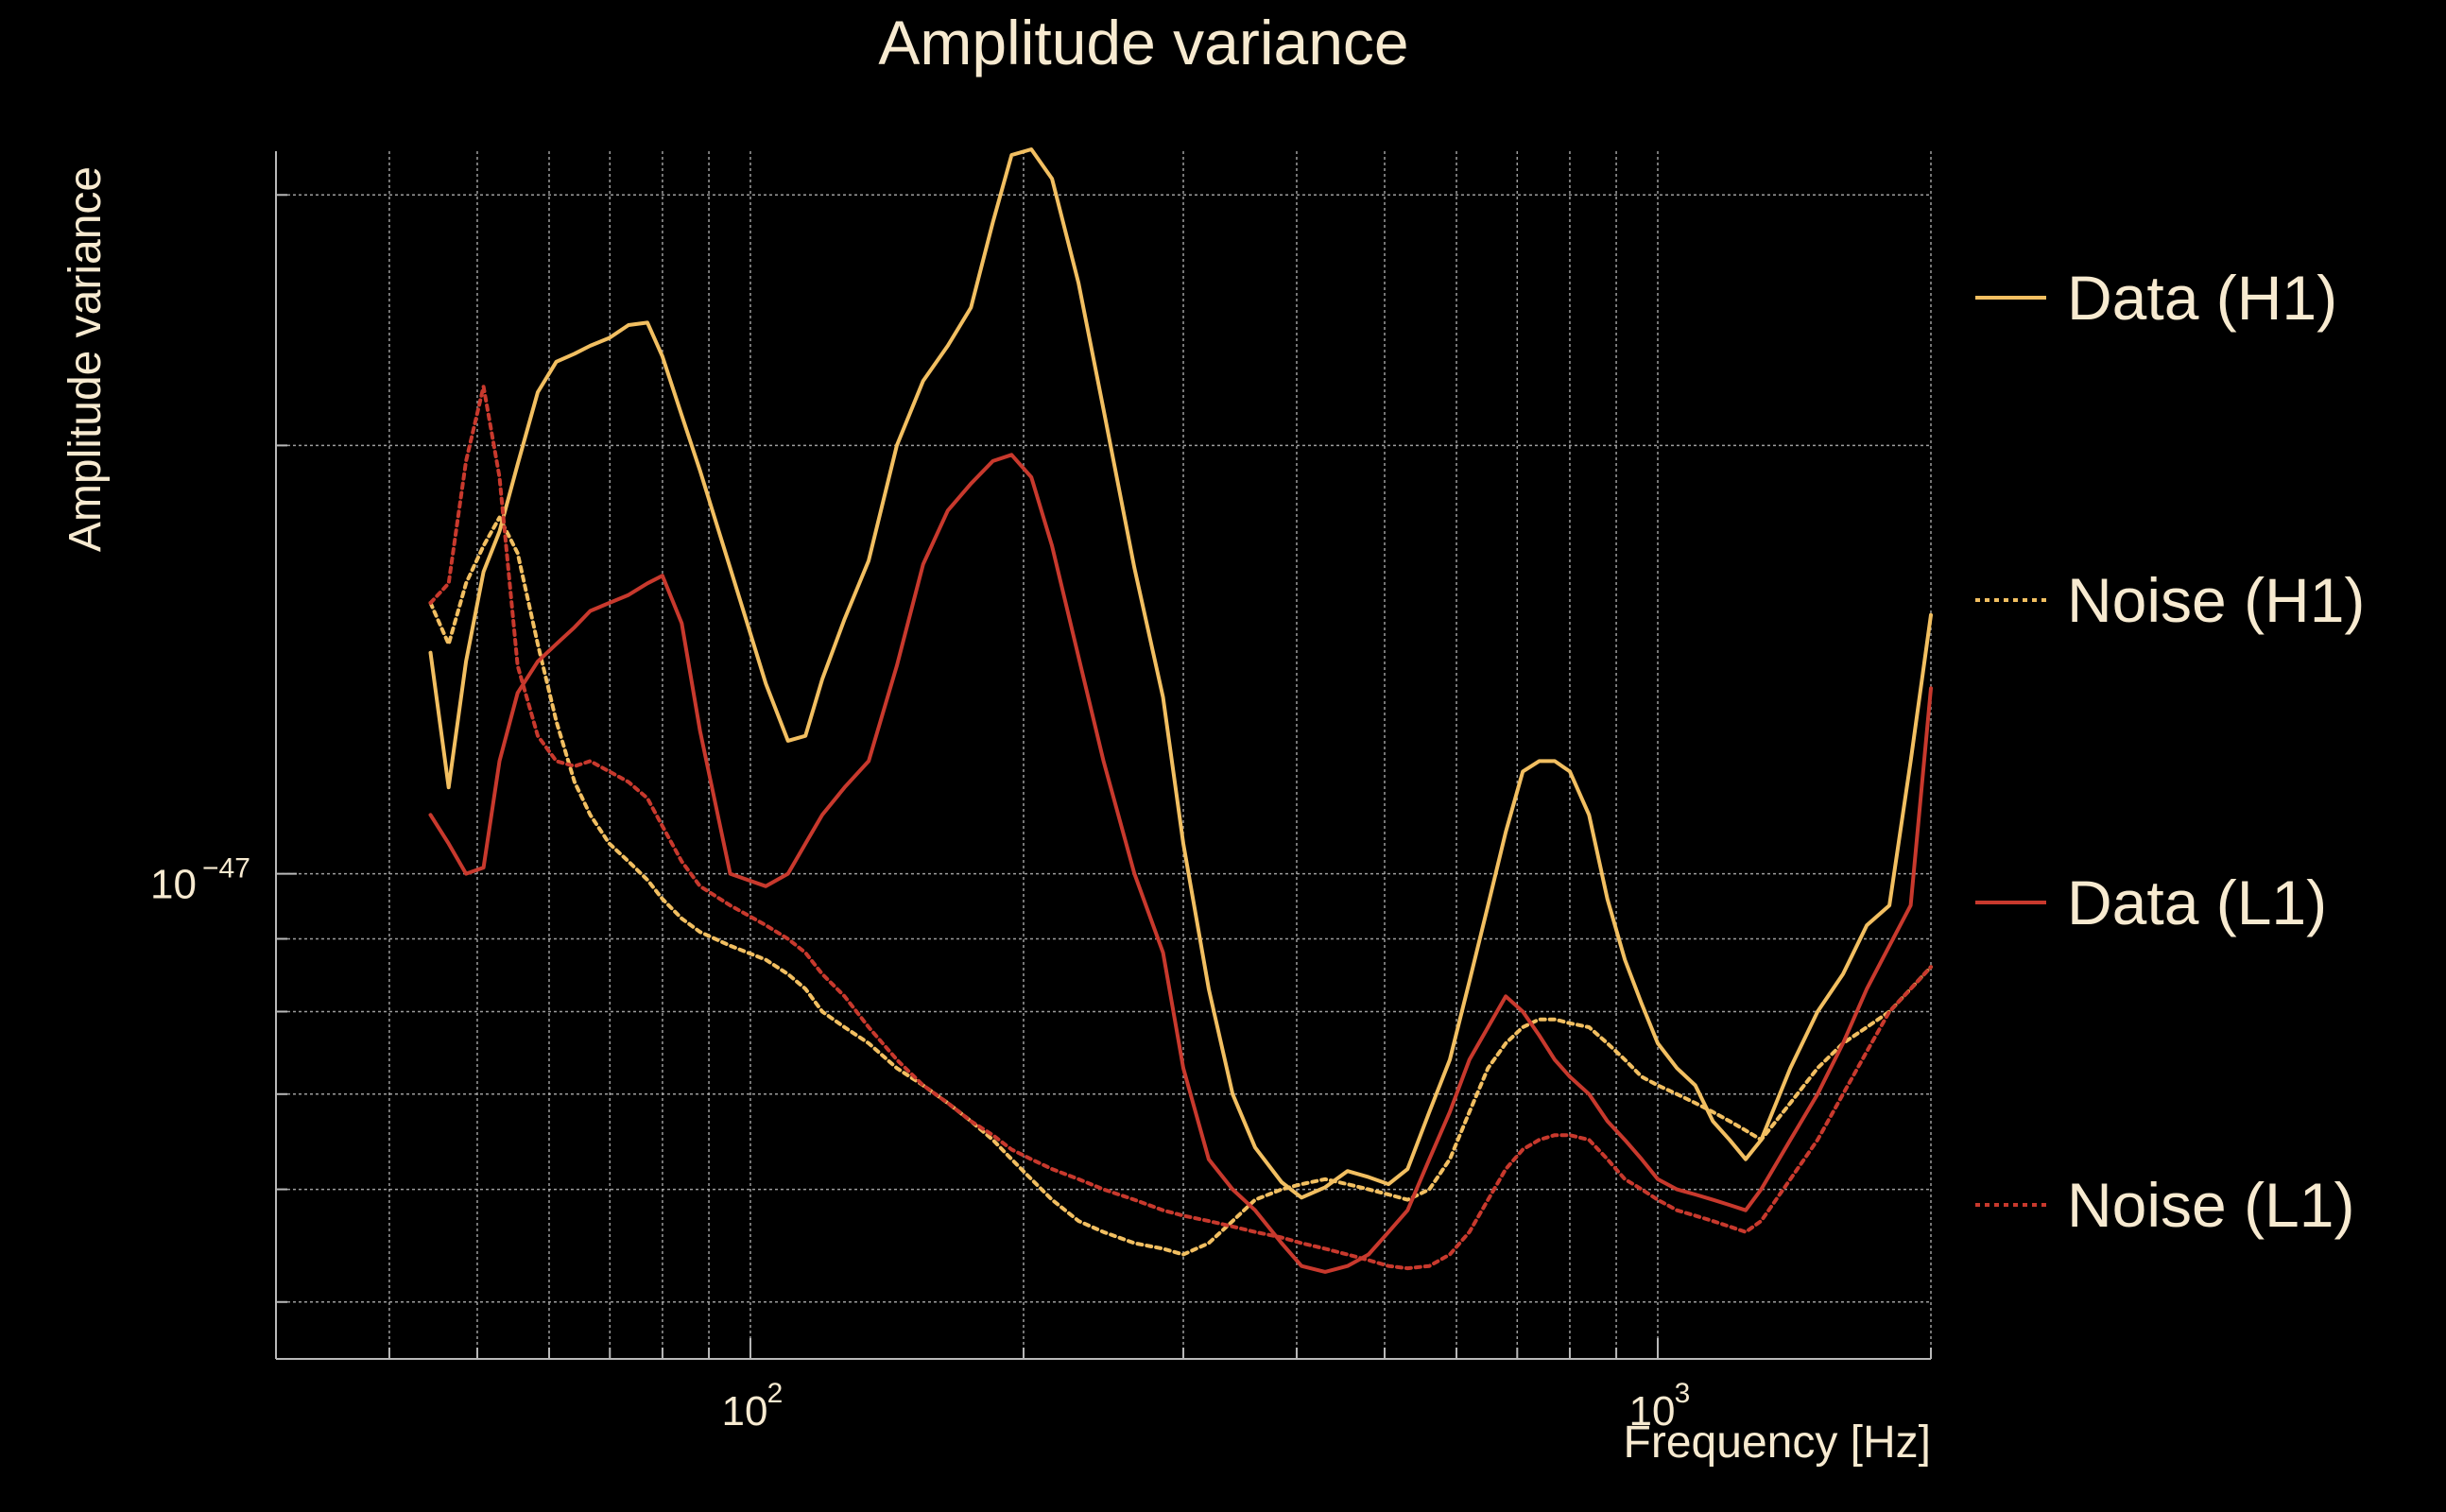 The height and width of the screenshot is (1512, 2446). I want to click on legend-entry: Data (H1), so click(2156, 298).